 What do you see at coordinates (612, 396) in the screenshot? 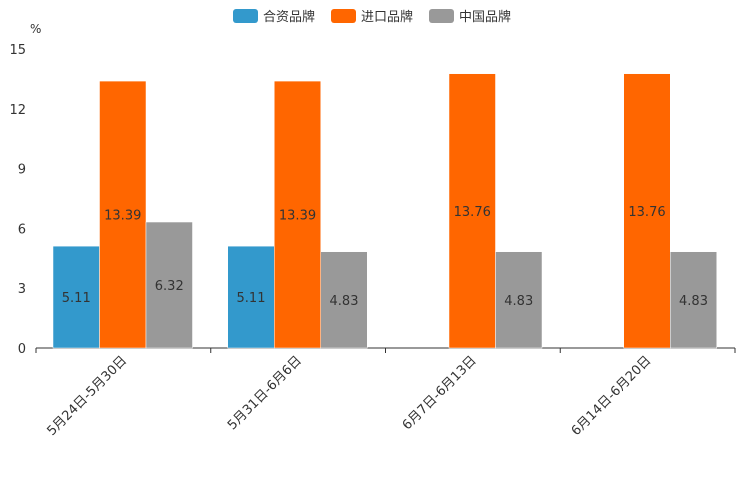
I see `x-category-label: 6月14日-6月20日` at bounding box center [612, 396].